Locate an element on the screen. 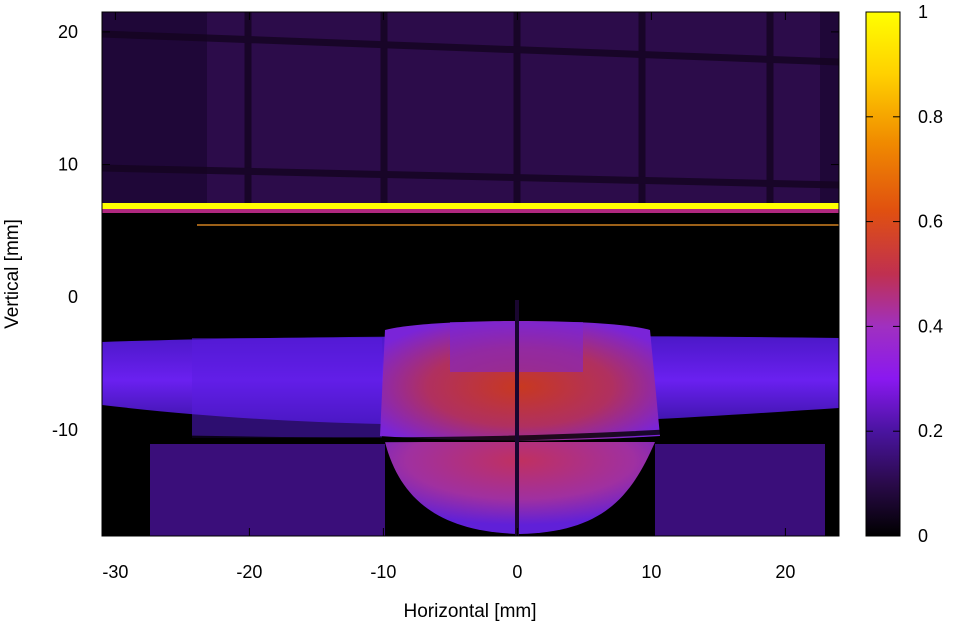  x-tick-label: 10 is located at coordinates (651, 572).